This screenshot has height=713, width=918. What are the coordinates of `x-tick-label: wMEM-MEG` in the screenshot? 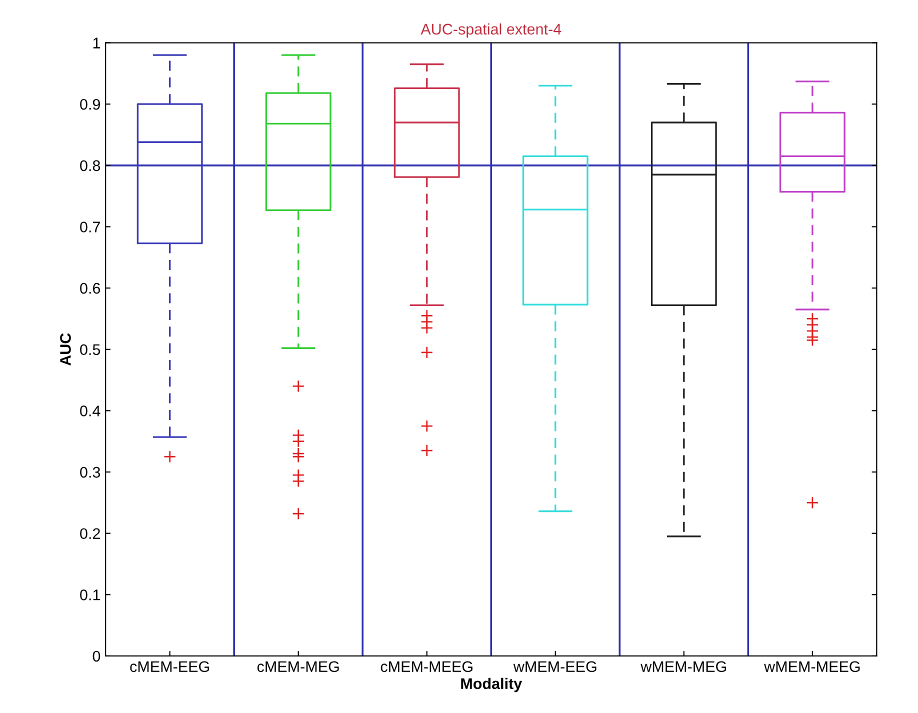 It's located at (683, 666).